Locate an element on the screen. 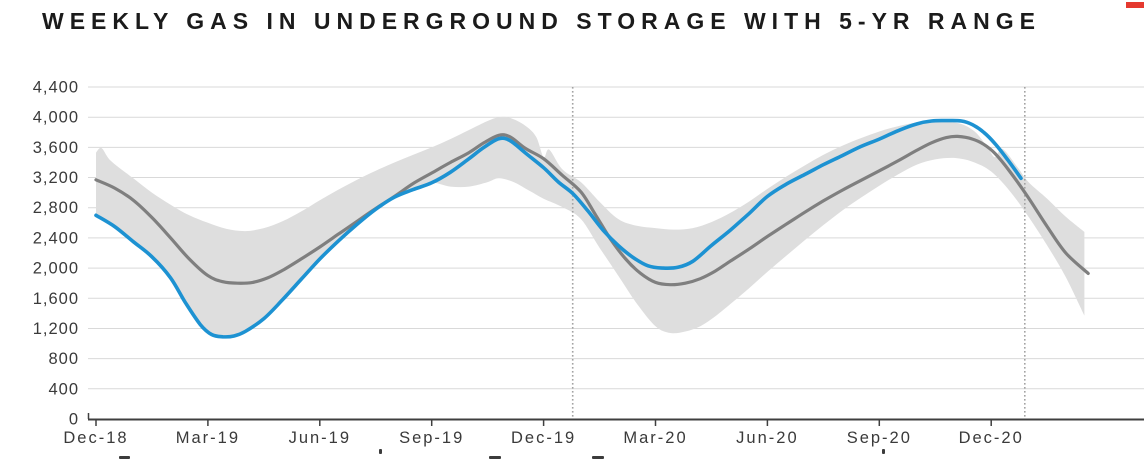 Image resolution: width=1145 pixels, height=470 pixels. x-tick-label: Mar-19 is located at coordinates (208, 438).